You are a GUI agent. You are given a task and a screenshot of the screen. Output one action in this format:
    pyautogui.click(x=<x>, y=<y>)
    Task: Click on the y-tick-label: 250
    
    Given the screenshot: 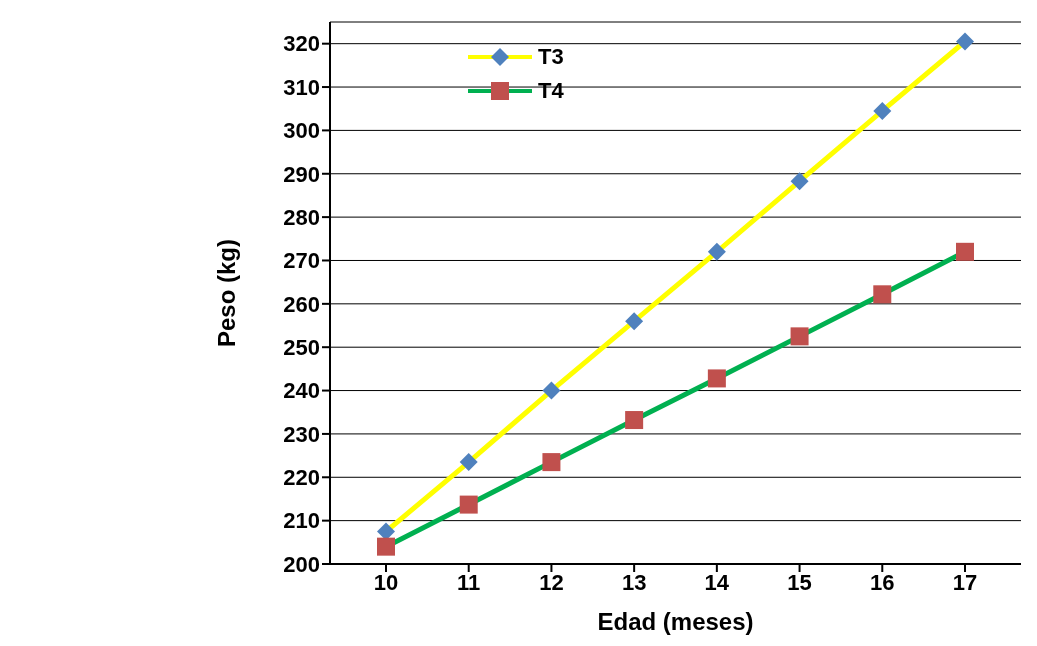 What is the action you would take?
    pyautogui.click(x=301, y=348)
    